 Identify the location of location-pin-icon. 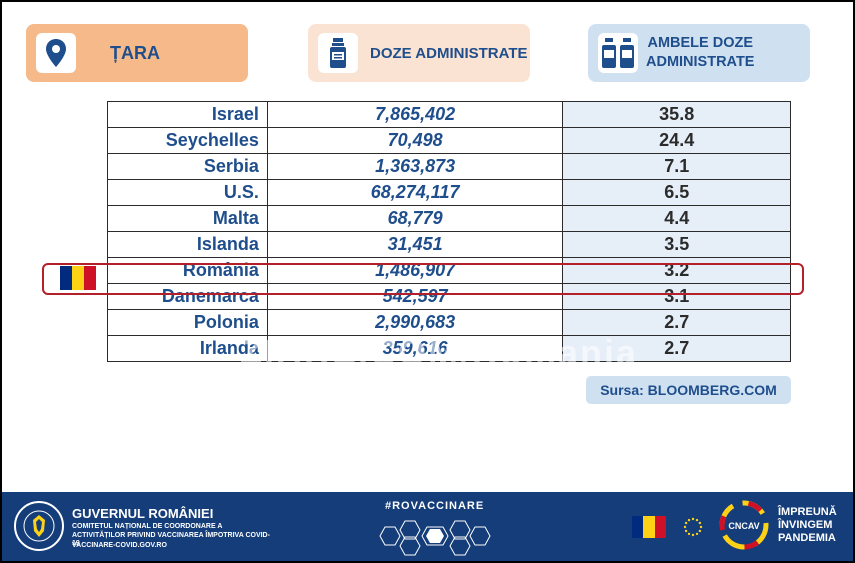
(56, 53).